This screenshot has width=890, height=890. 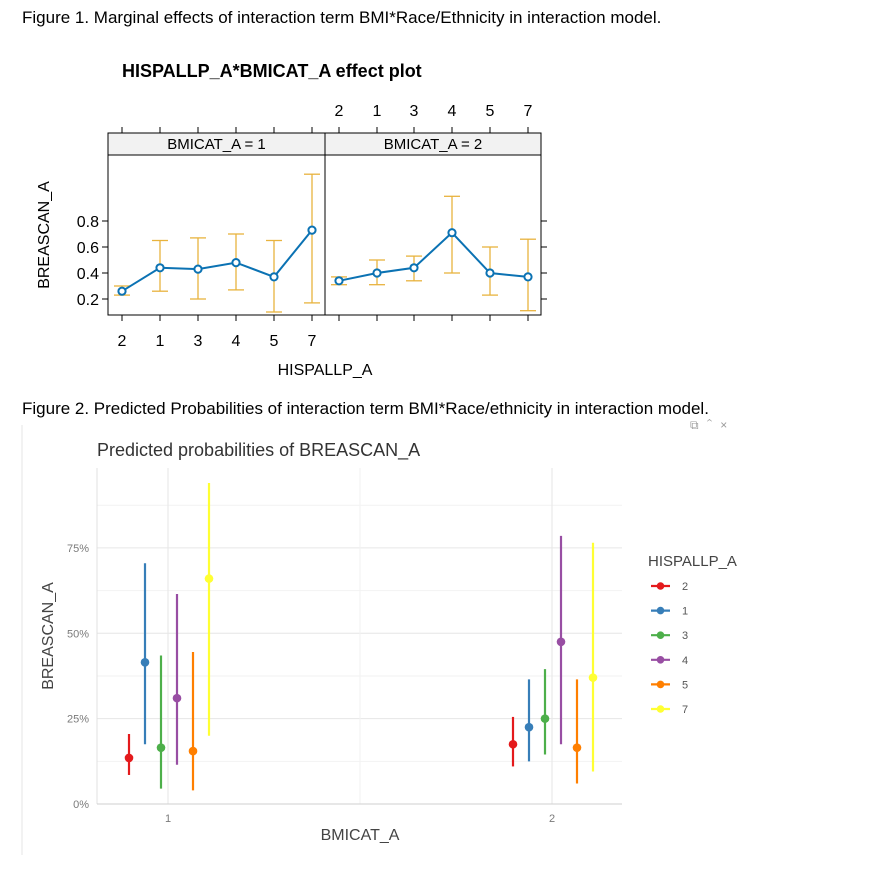 I want to click on copy-icon: ⧉, so click(x=698, y=425).